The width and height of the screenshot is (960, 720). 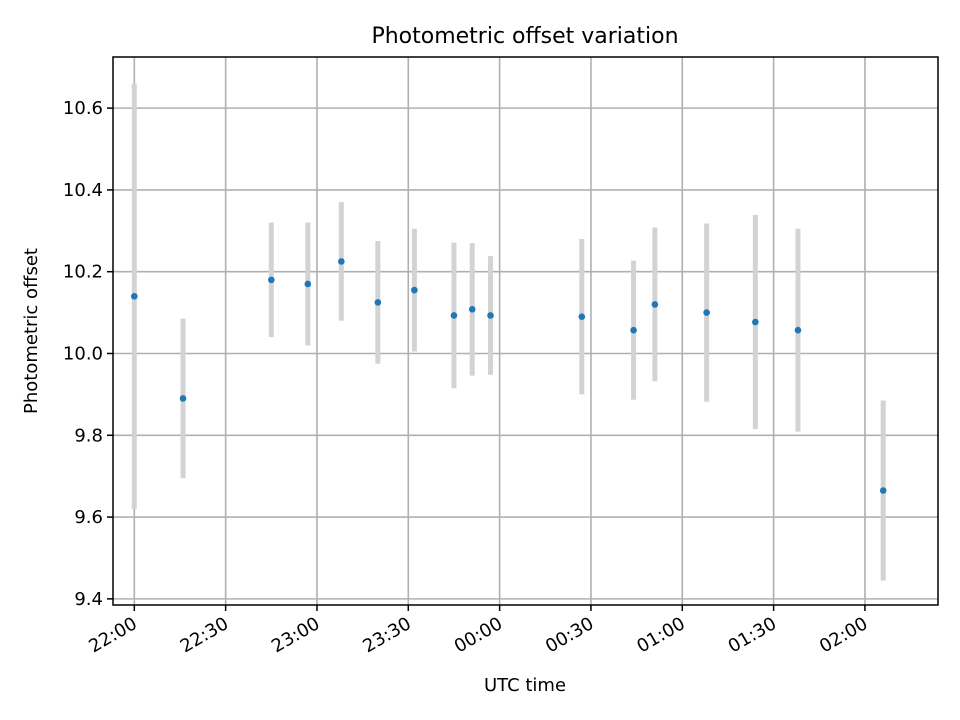 I want to click on x-axis-label: UTC time, so click(x=525, y=685).